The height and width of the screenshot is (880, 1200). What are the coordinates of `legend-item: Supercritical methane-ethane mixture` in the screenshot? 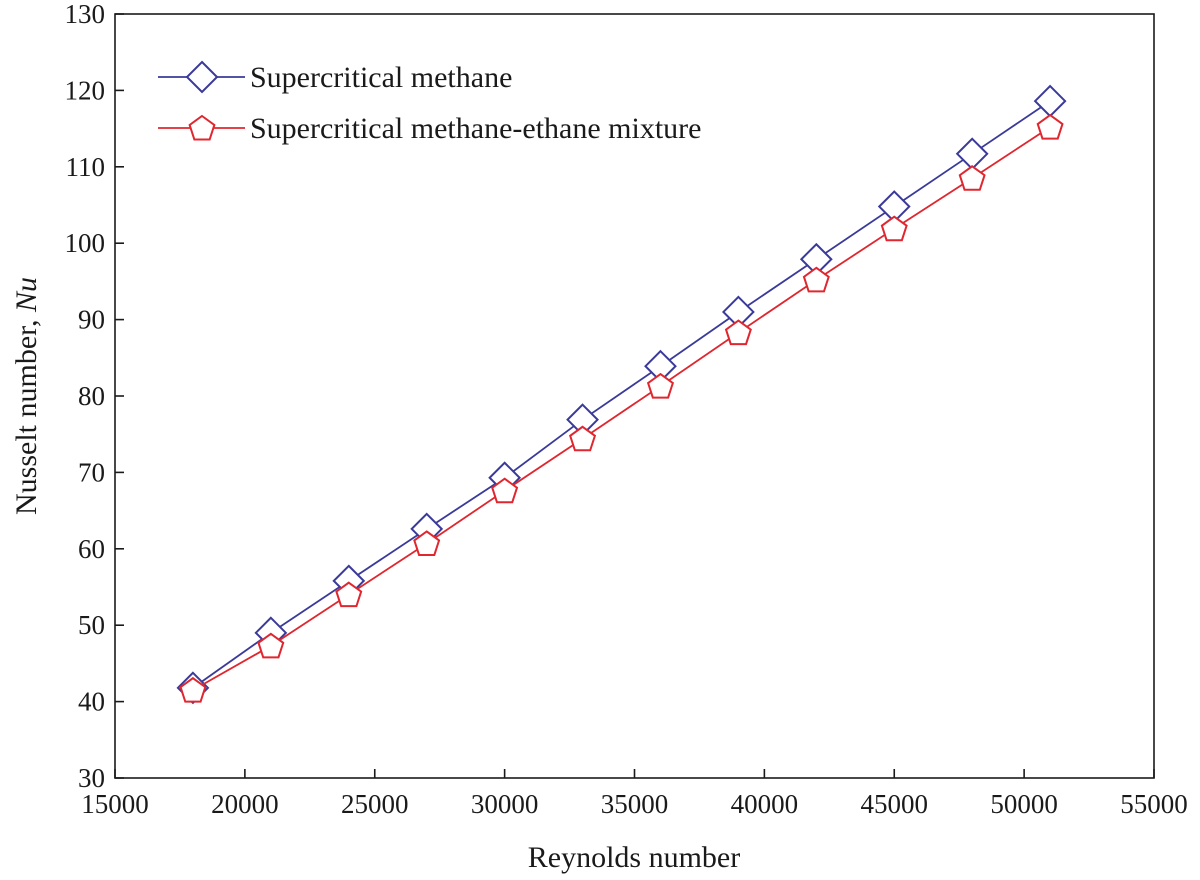 It's located at (429, 128).